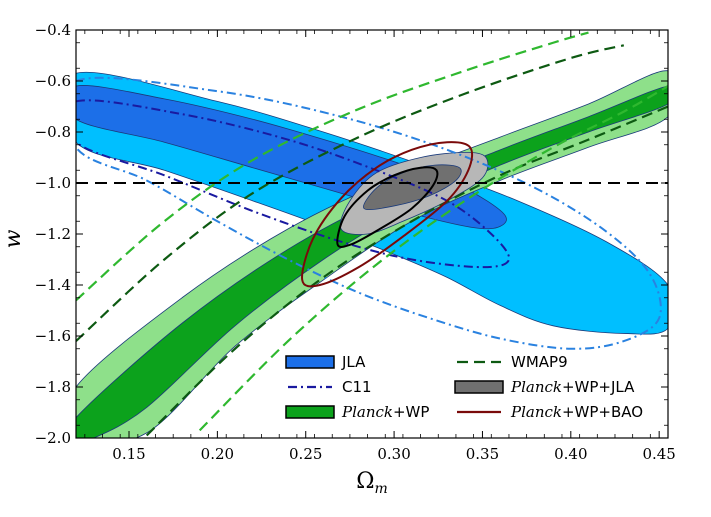 This screenshot has height=517, width=711. Describe the element at coordinates (305, 454) in the screenshot. I see `x-tick-label: 0.25` at that location.